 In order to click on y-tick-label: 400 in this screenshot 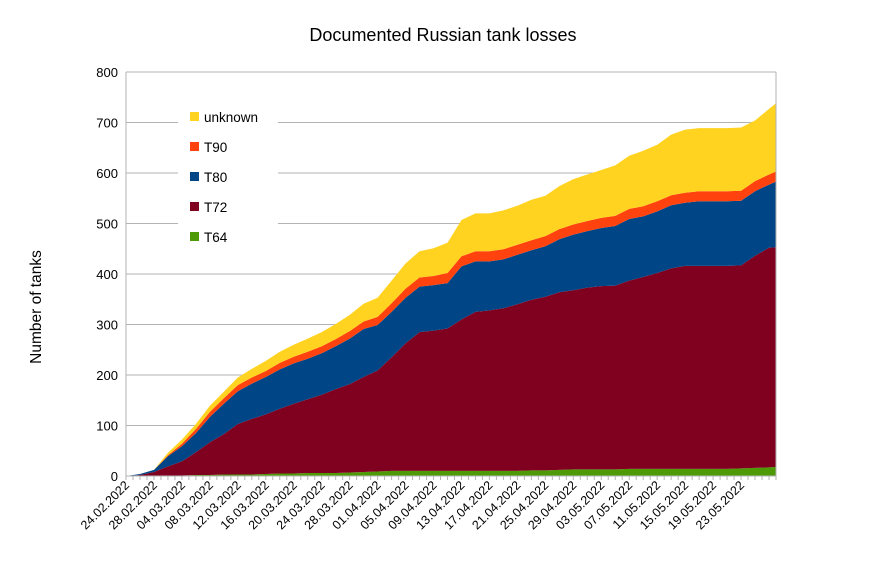, I will do `click(107, 274)`.